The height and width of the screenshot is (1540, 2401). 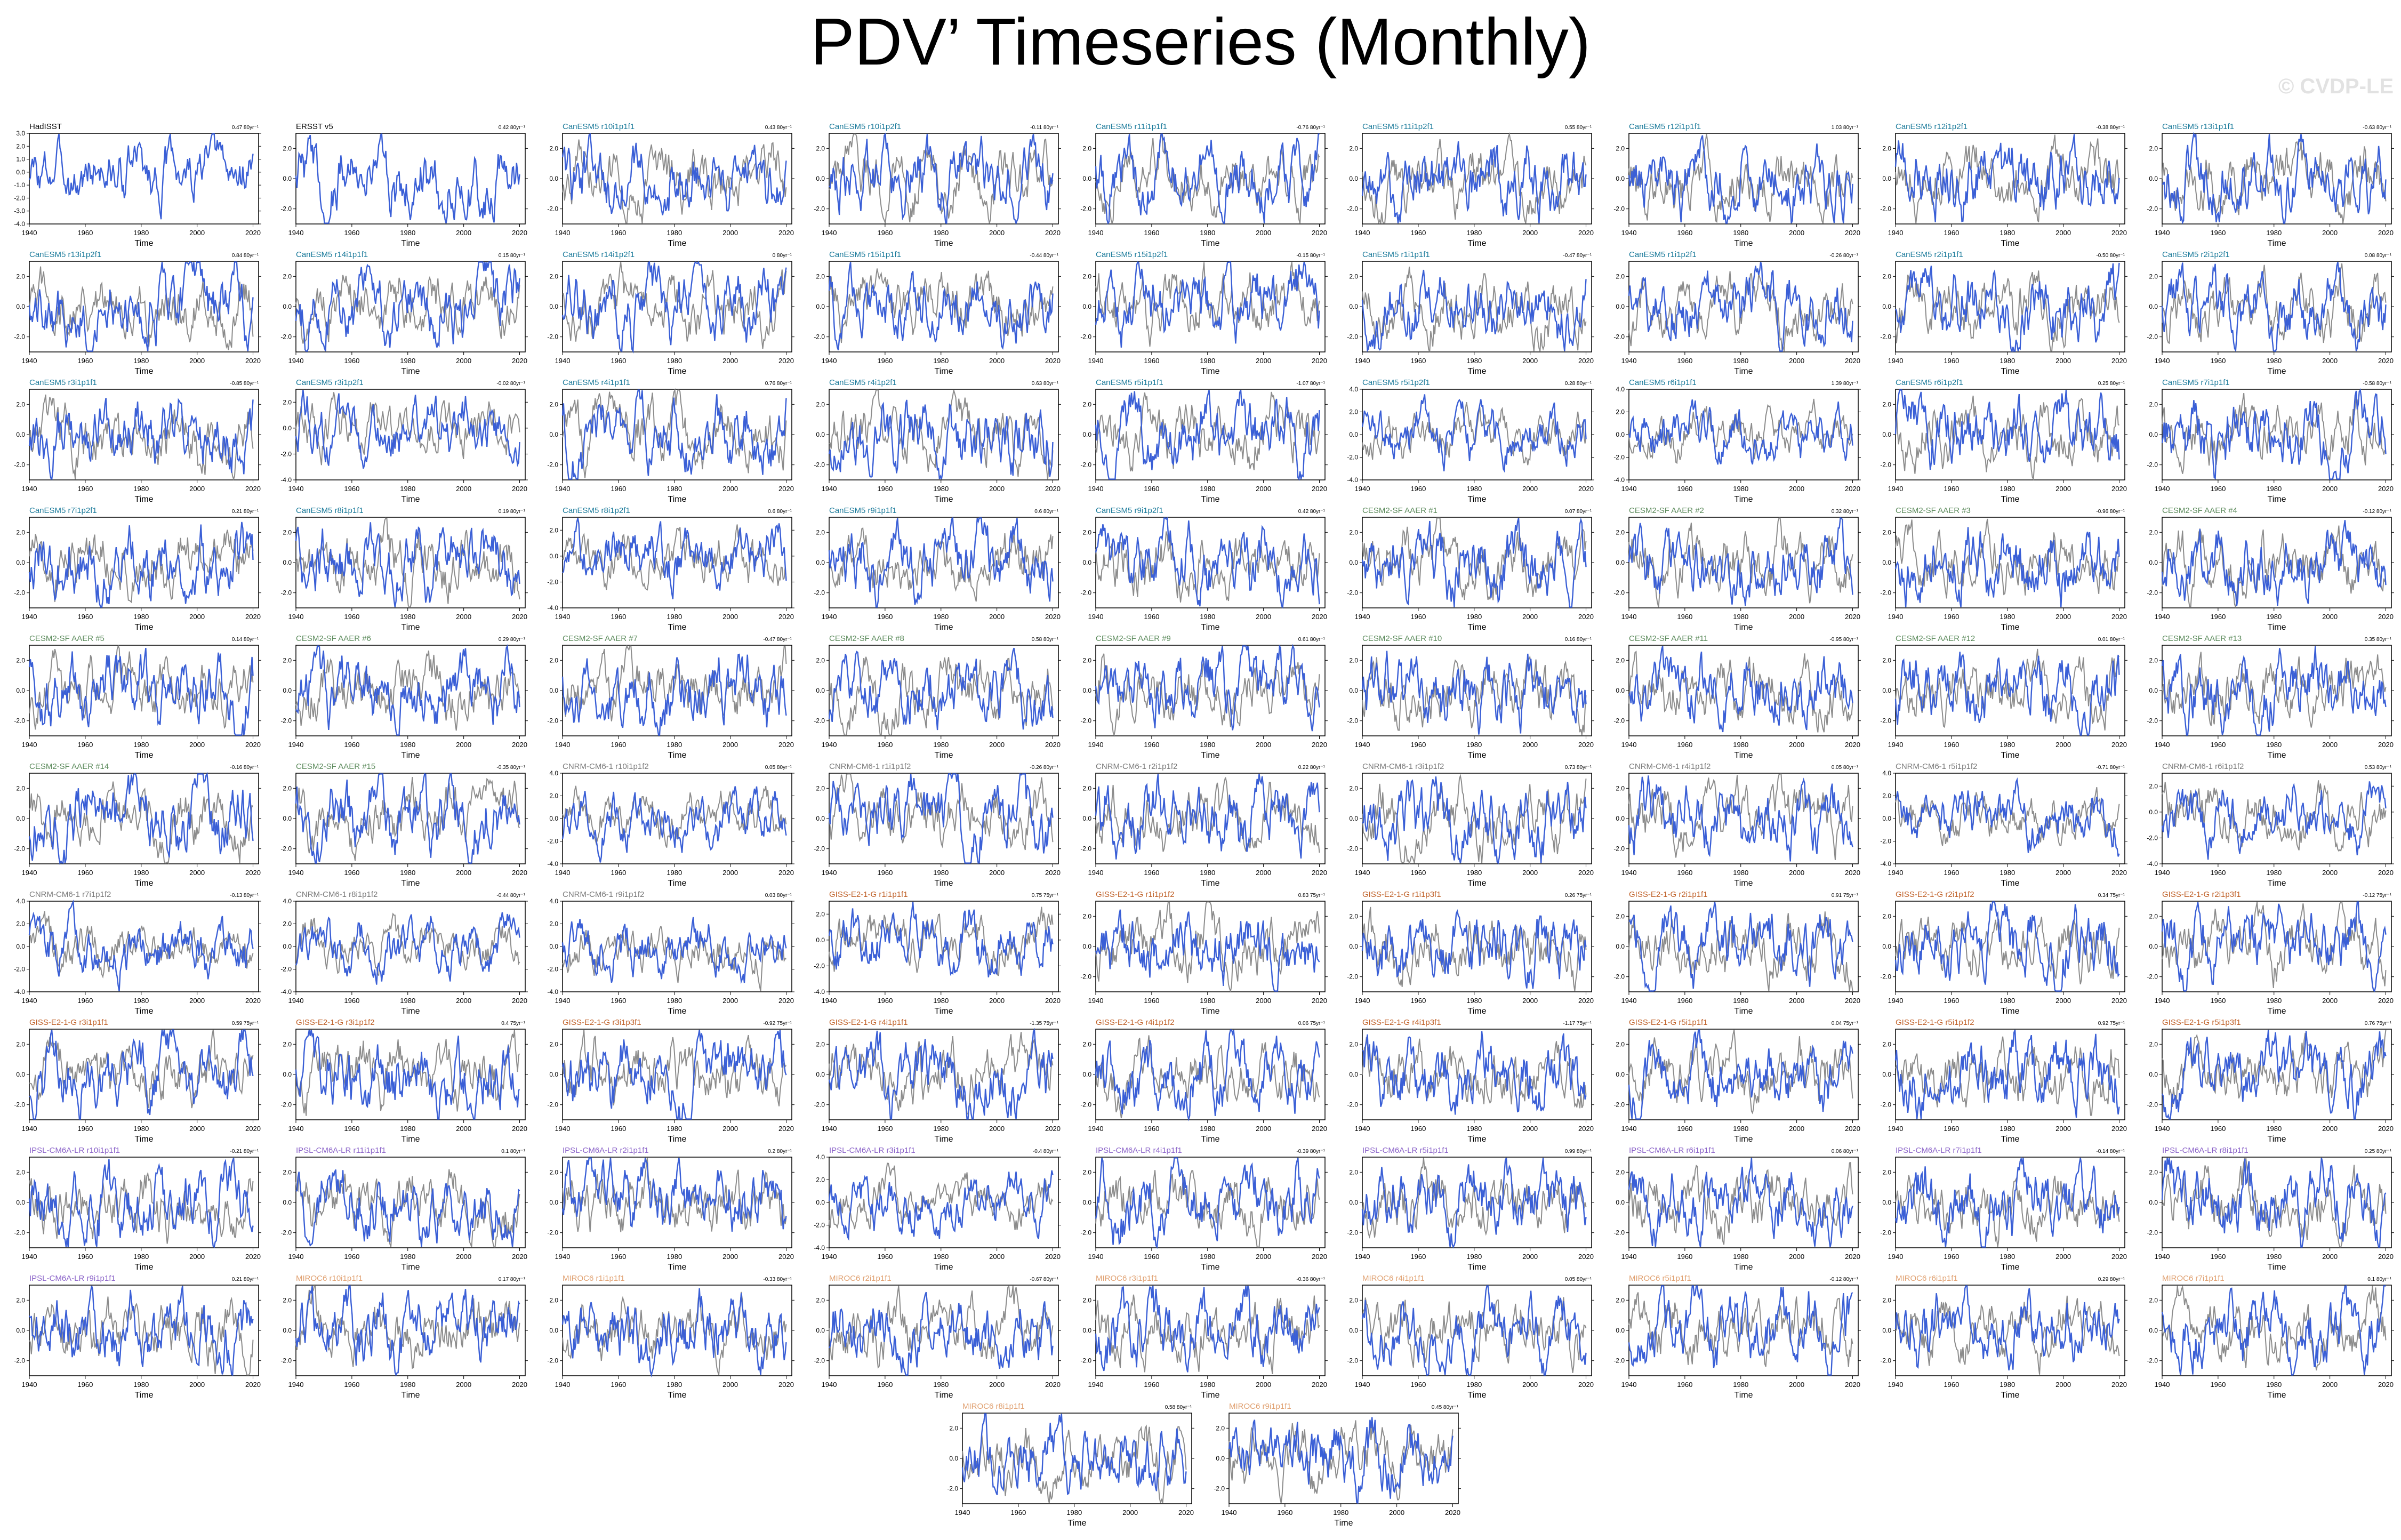 What do you see at coordinates (780, 1151) in the screenshot?
I see `trend-label: 0.2 80yr⁻¹` at bounding box center [780, 1151].